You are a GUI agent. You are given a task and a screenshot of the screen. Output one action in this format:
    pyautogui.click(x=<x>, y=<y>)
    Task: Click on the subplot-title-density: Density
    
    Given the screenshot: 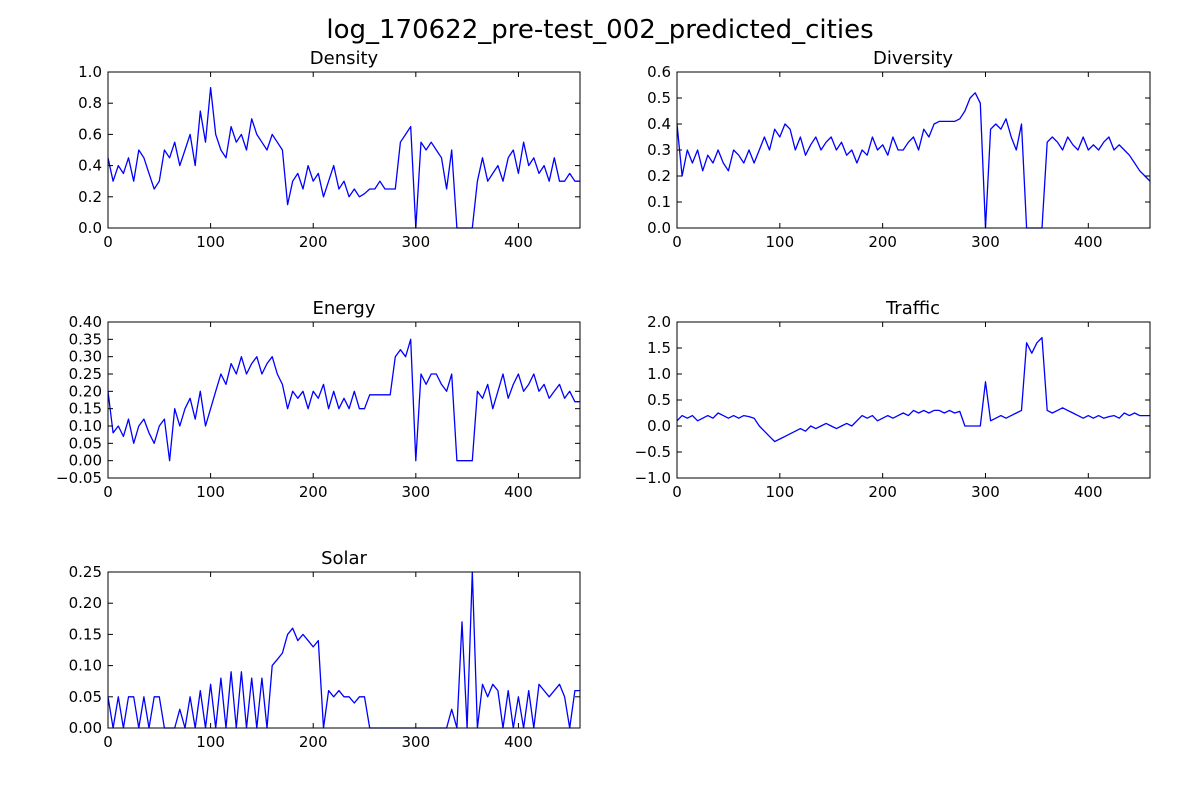 What is the action you would take?
    pyautogui.click(x=344, y=58)
    